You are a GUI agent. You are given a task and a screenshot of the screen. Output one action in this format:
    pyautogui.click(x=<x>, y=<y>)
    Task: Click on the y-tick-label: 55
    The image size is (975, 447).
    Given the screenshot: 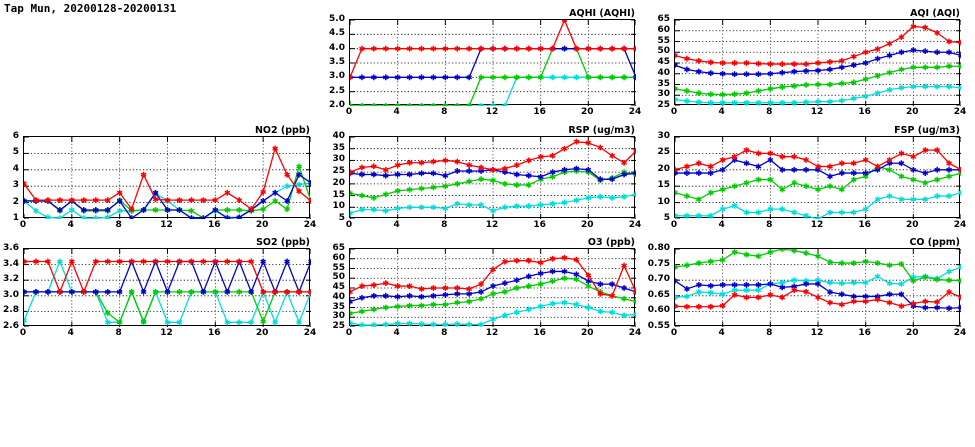 What is the action you would take?
    pyautogui.click(x=338, y=267)
    